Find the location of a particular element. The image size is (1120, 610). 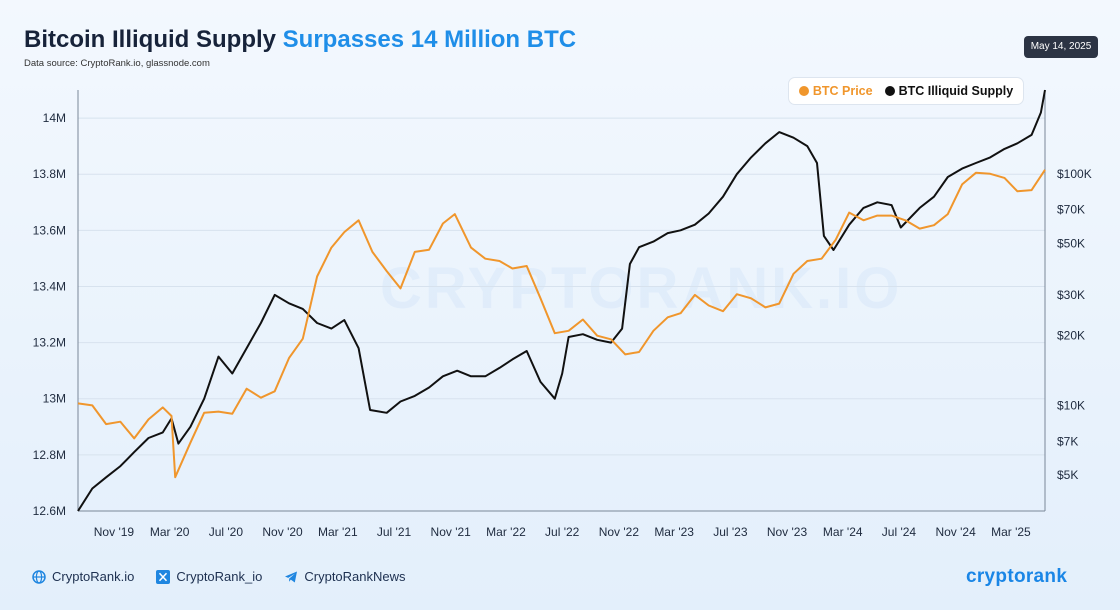

legend: BTC Price BTC Illiquid Supply is located at coordinates (906, 91).